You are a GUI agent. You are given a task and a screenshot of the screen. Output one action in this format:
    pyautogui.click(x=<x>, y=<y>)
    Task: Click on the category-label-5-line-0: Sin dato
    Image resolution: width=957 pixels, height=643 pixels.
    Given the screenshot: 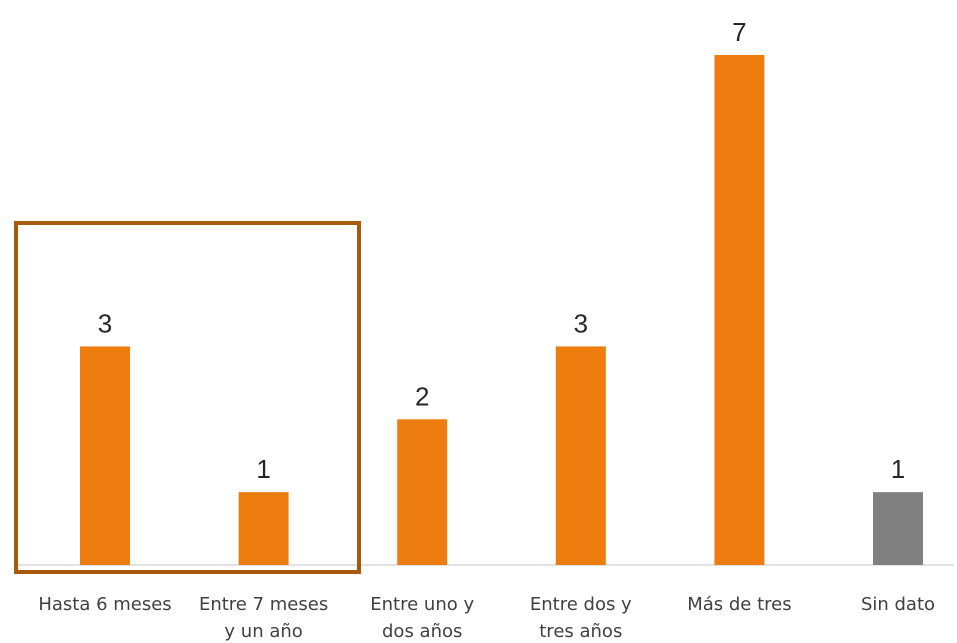 What is the action you would take?
    pyautogui.click(x=898, y=604)
    